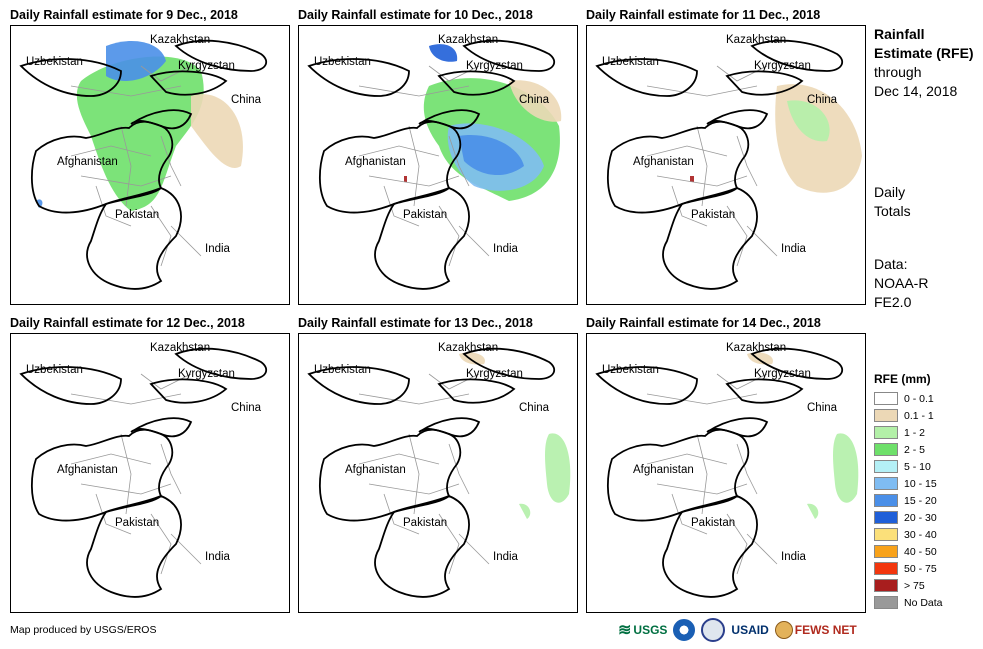 The height and width of the screenshot is (649, 983). What do you see at coordinates (892, 201) in the screenshot?
I see `daily-totals-label: Daily Totals` at bounding box center [892, 201].